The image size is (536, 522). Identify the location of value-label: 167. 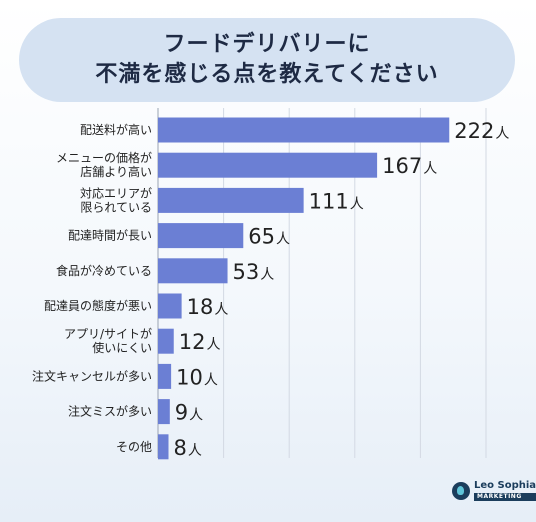
(402, 166).